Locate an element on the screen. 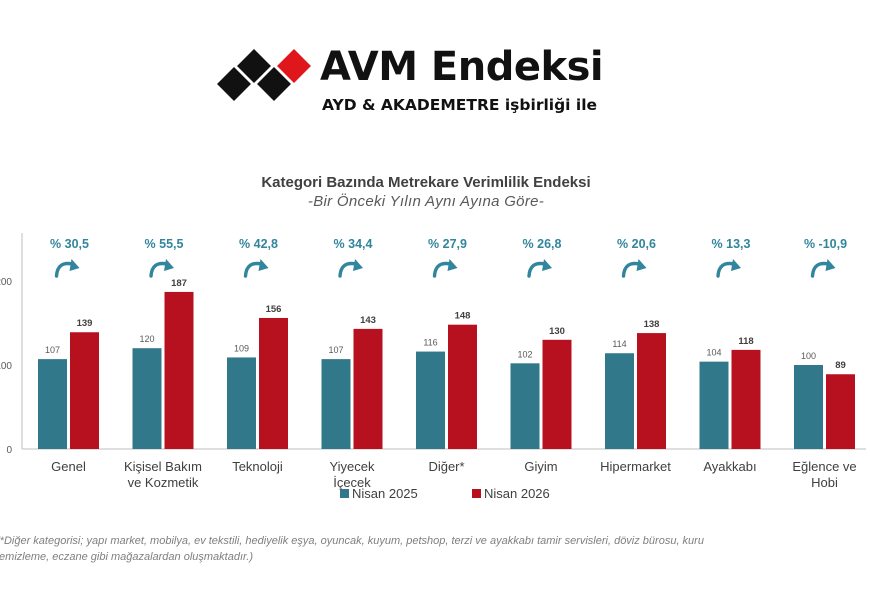 The image size is (870, 600). category-label: Teknoloji is located at coordinates (257, 466).